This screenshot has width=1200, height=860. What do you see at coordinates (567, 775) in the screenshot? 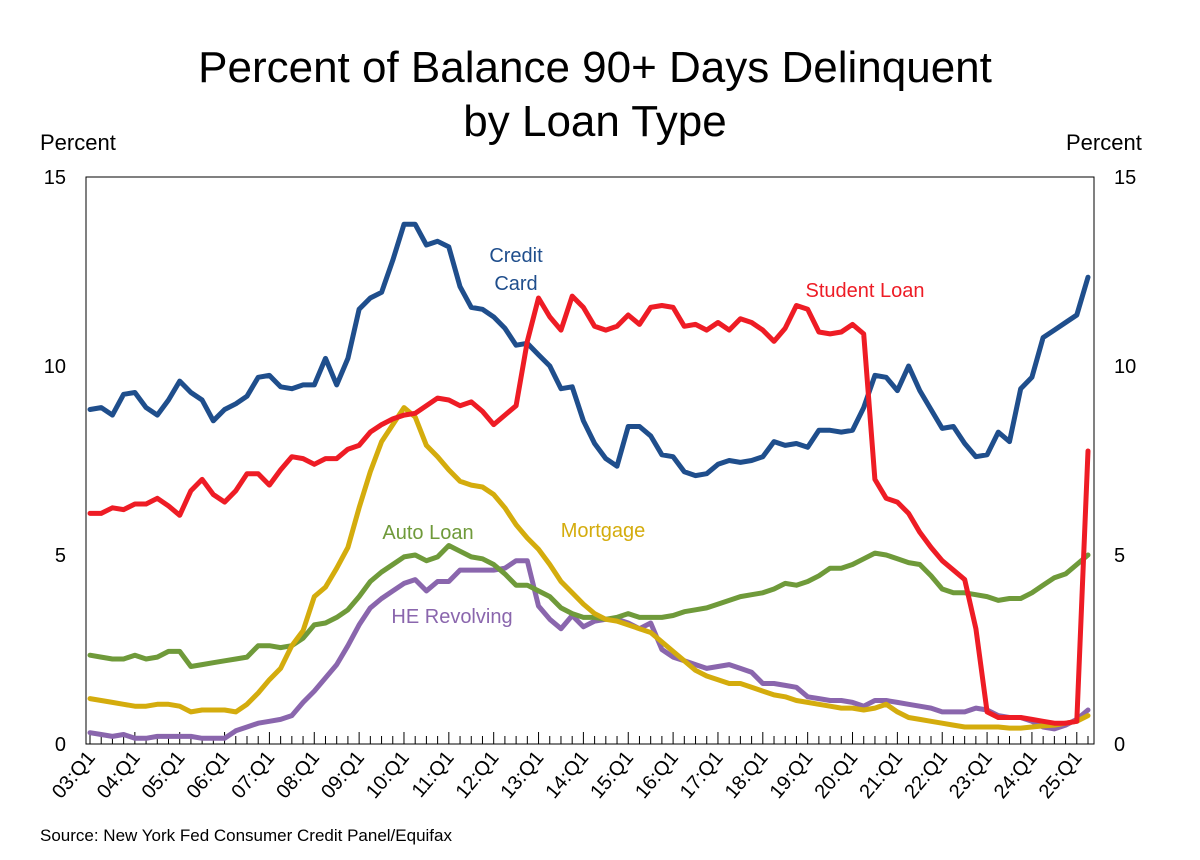
I see `x-tick-label: 14:Q1` at bounding box center [567, 775].